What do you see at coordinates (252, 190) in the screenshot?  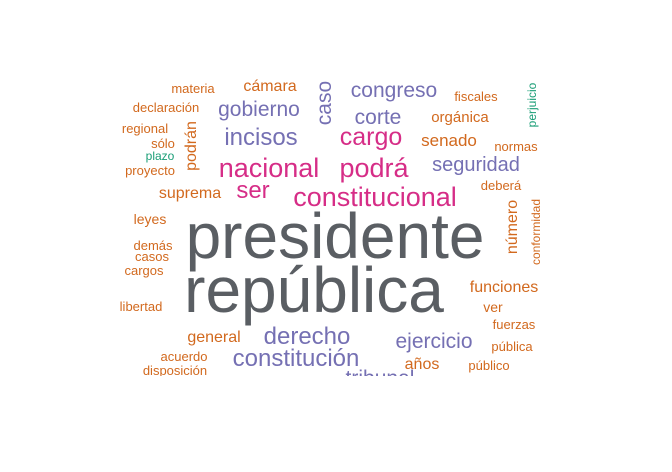 I see `word-7: ser` at bounding box center [252, 190].